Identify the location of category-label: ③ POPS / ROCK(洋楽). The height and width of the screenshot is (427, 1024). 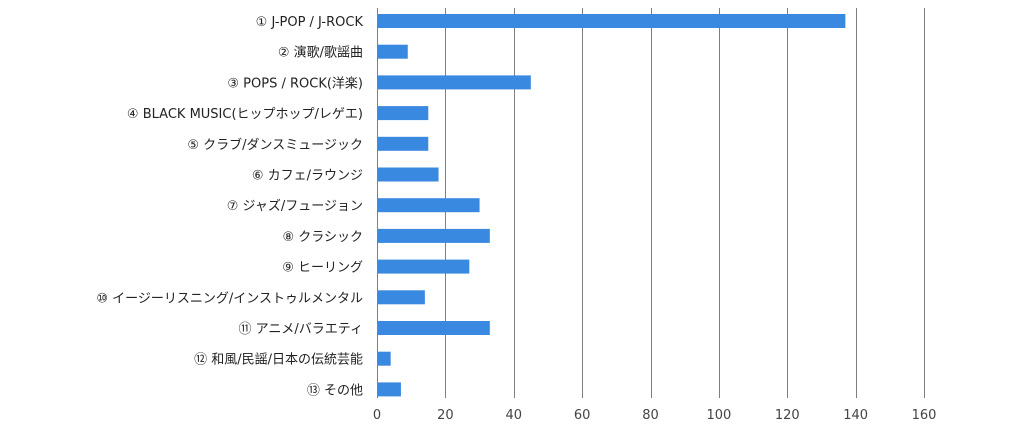
(295, 83).